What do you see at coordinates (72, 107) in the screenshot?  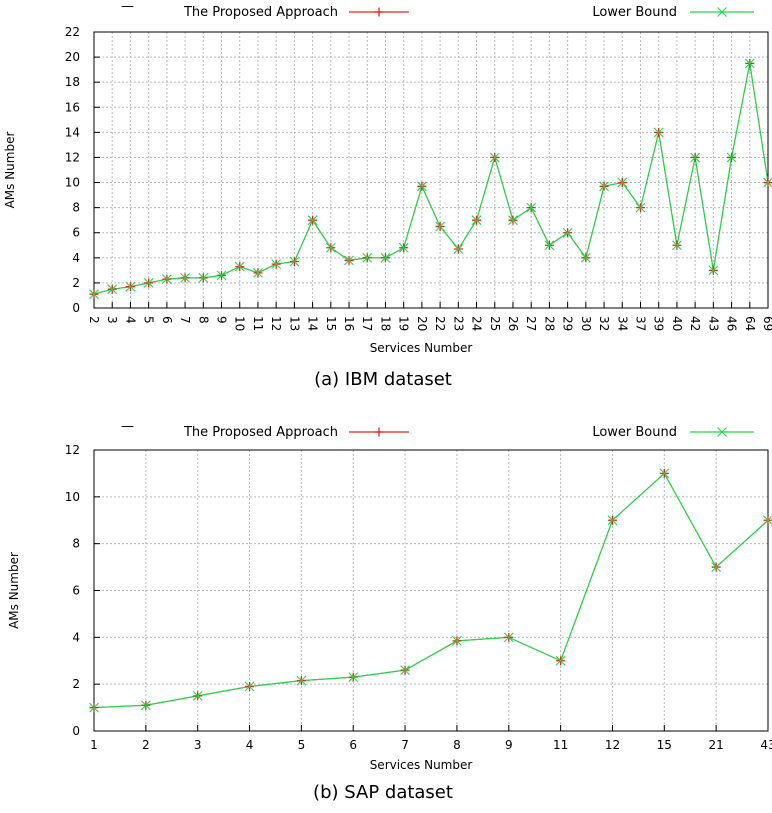 I see `y-tick-label: 16` at bounding box center [72, 107].